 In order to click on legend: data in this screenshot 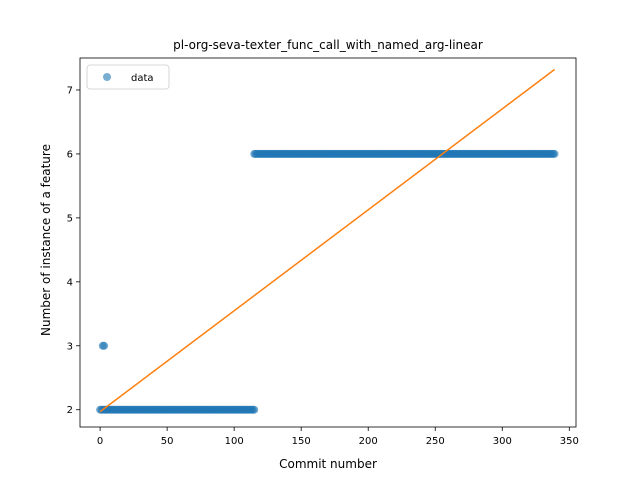, I will do `click(128, 77)`.